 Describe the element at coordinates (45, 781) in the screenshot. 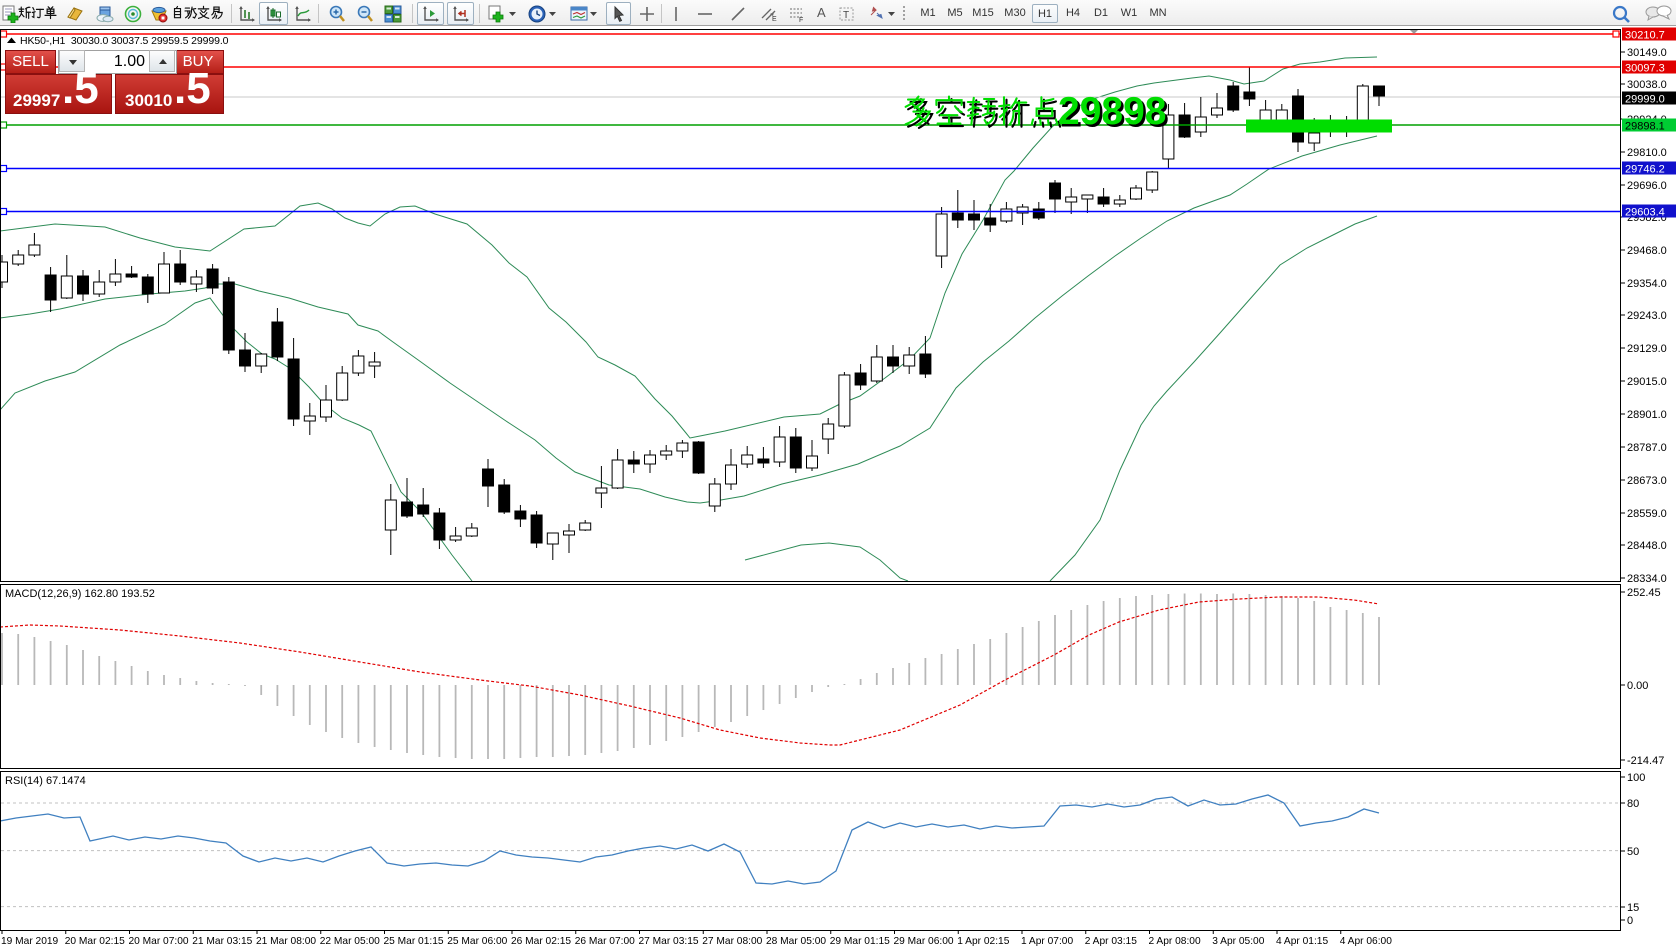

I see `svg-text: RSI(14) 67.1474` at that location.